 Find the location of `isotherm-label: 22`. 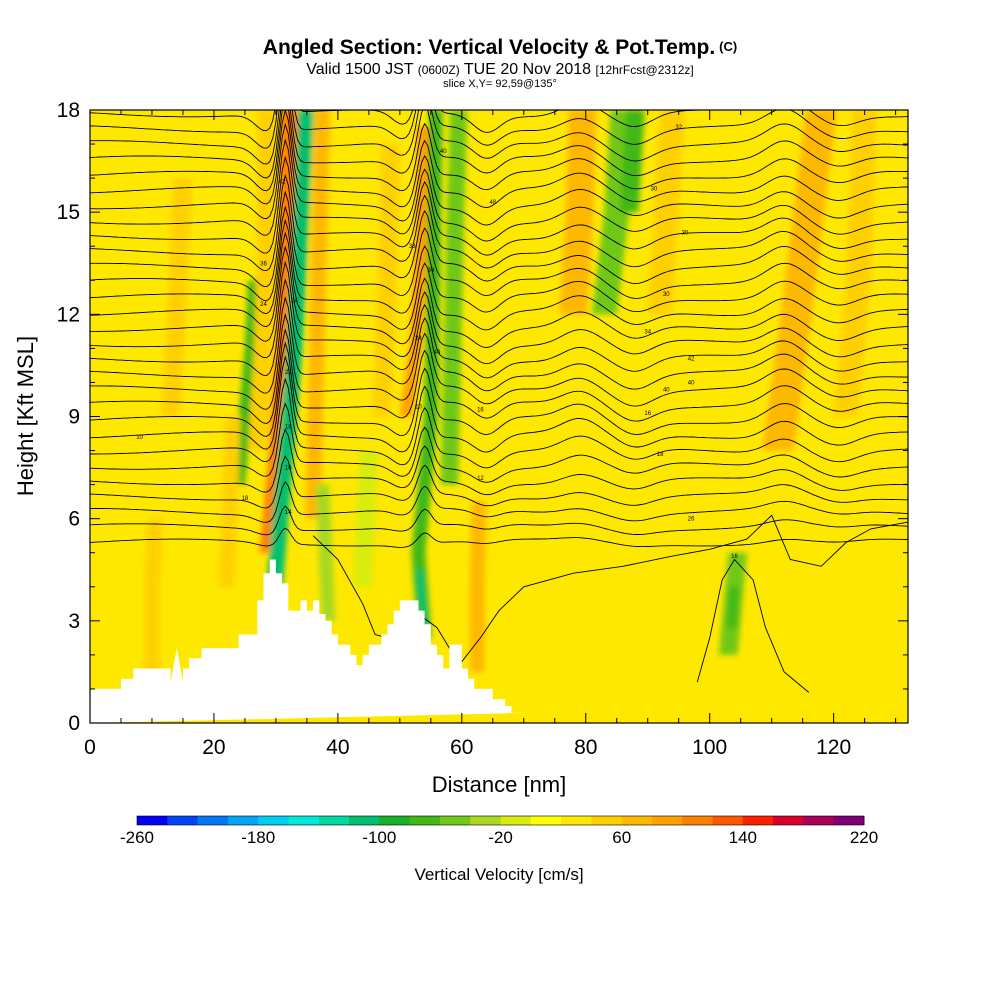

isotherm-label: 22 is located at coordinates (288, 373).